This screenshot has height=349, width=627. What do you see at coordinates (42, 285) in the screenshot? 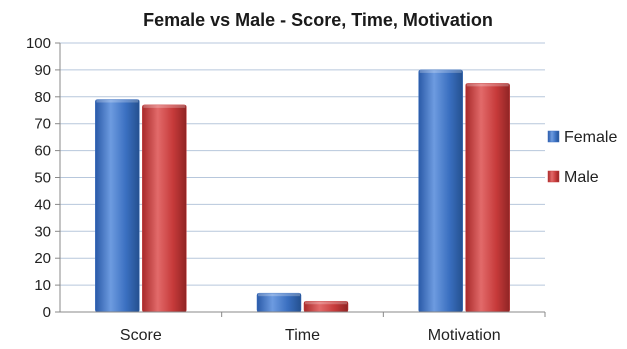
I see `y-tick-label: 10` at bounding box center [42, 285].